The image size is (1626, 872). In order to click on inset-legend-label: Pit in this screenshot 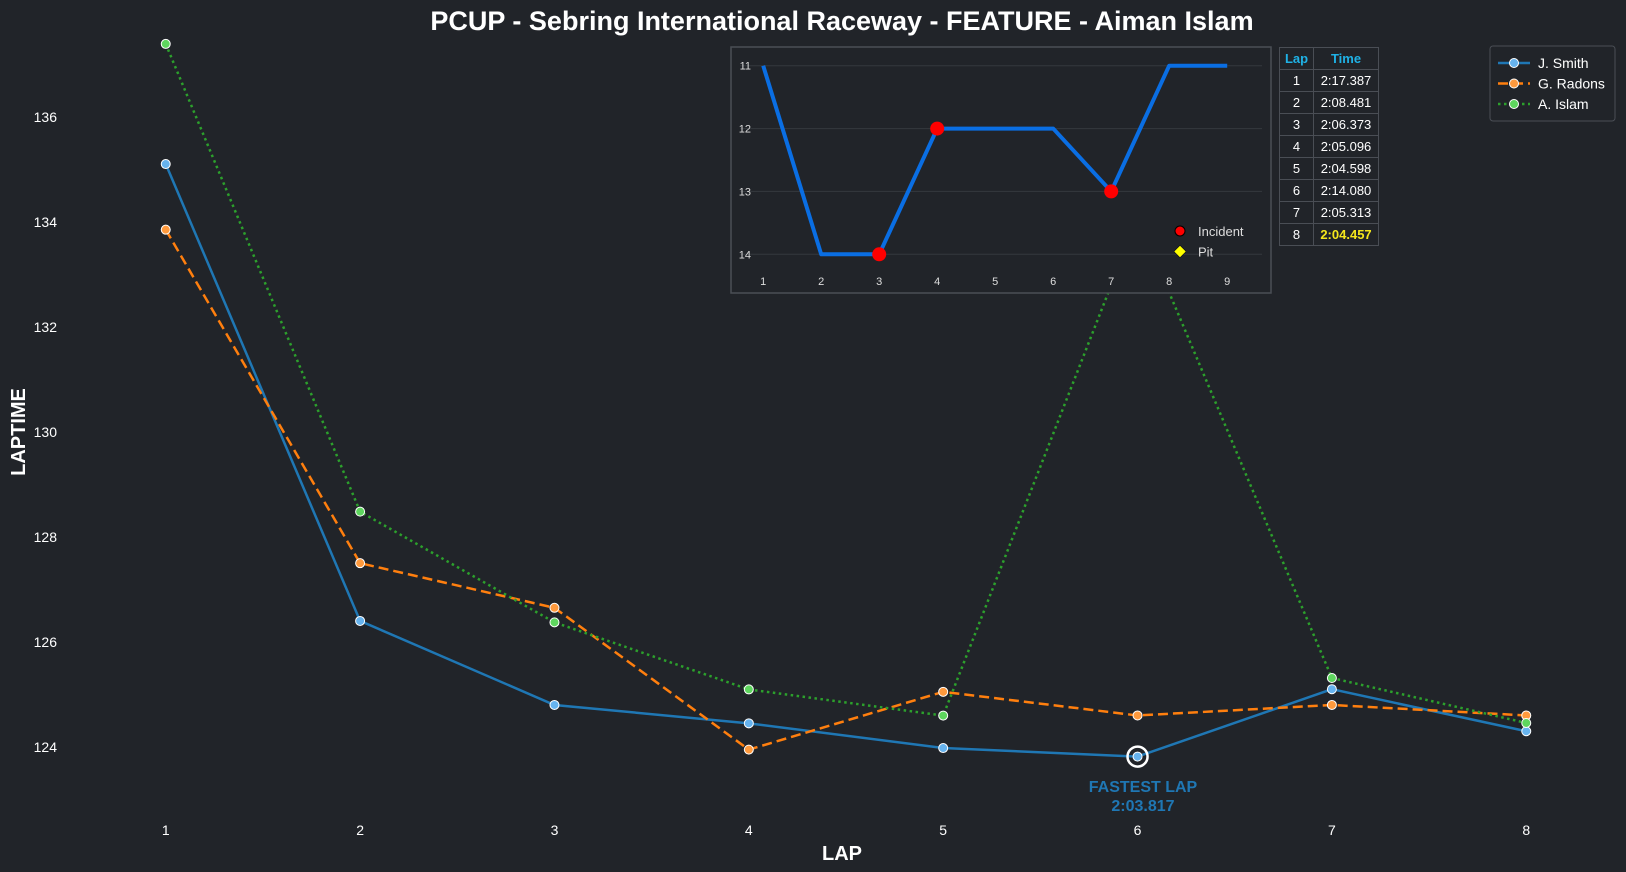, I will do `click(1206, 252)`.